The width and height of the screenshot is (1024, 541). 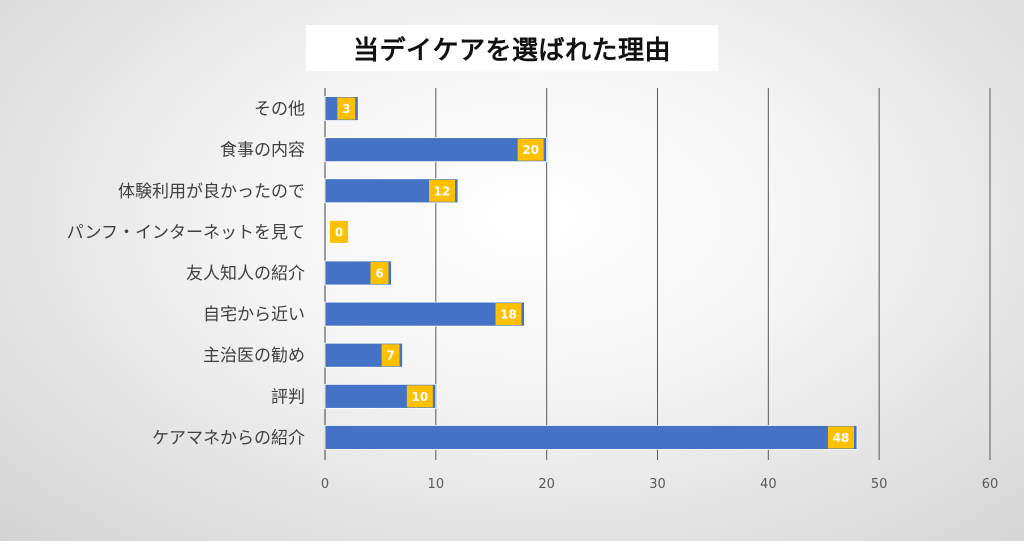 What do you see at coordinates (512, 48) in the screenshot?
I see `chart-title: 当デイケアを選ばれた理由` at bounding box center [512, 48].